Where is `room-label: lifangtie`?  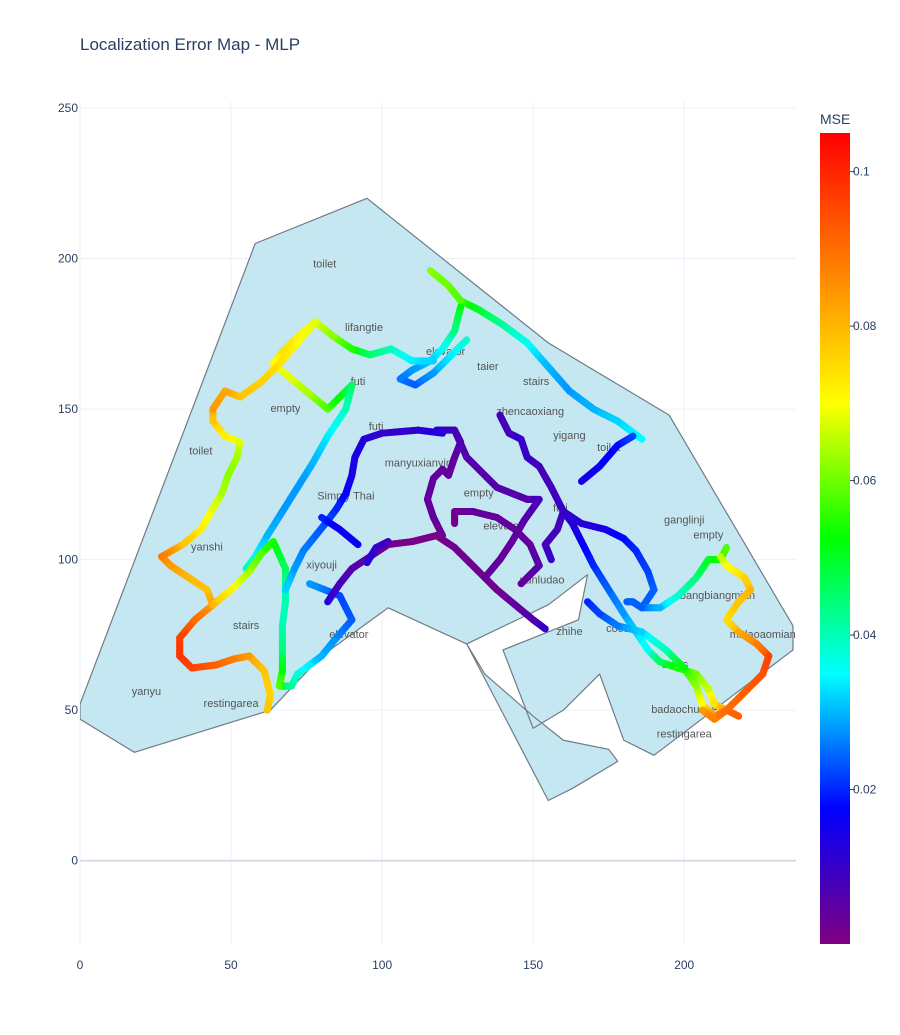 room-label: lifangtie is located at coordinates (364, 328).